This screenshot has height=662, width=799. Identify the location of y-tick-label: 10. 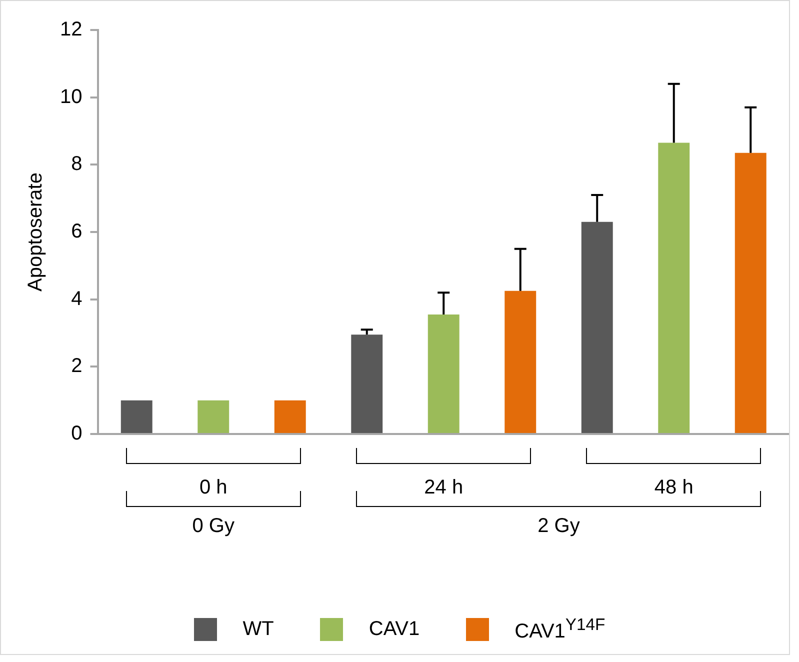
(71, 97).